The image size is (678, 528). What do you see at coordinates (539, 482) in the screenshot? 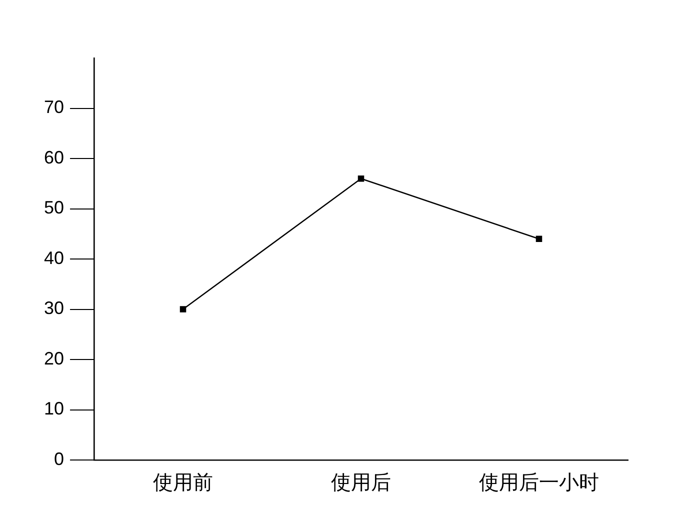
I see `x-tick-label: 使用后一小时` at bounding box center [539, 482].